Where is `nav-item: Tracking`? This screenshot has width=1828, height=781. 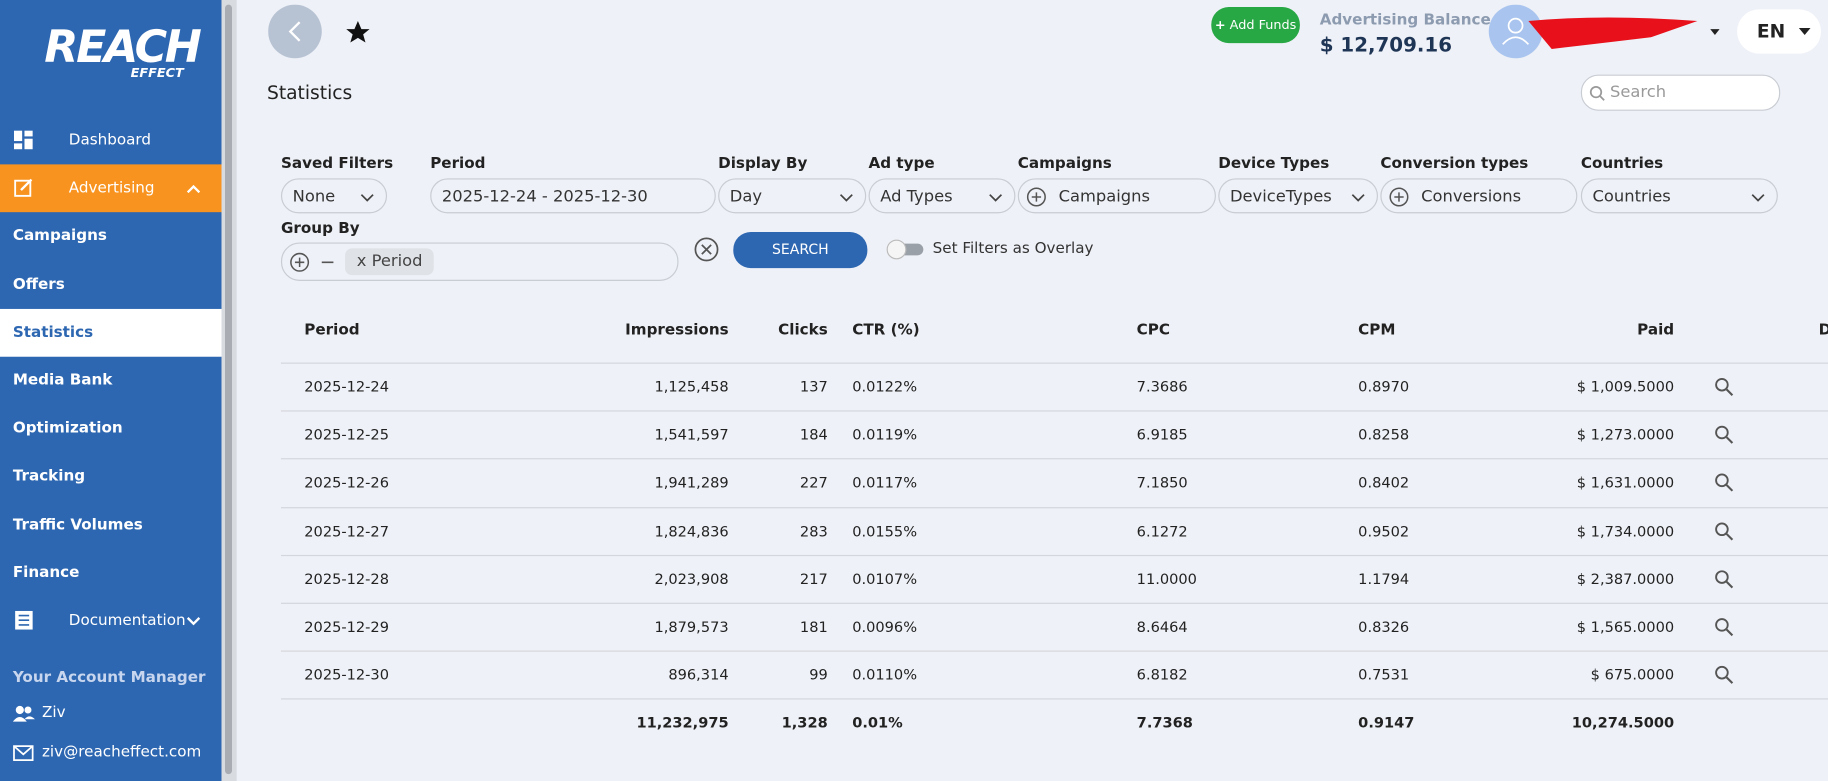 nav-item: Tracking is located at coordinates (111, 477).